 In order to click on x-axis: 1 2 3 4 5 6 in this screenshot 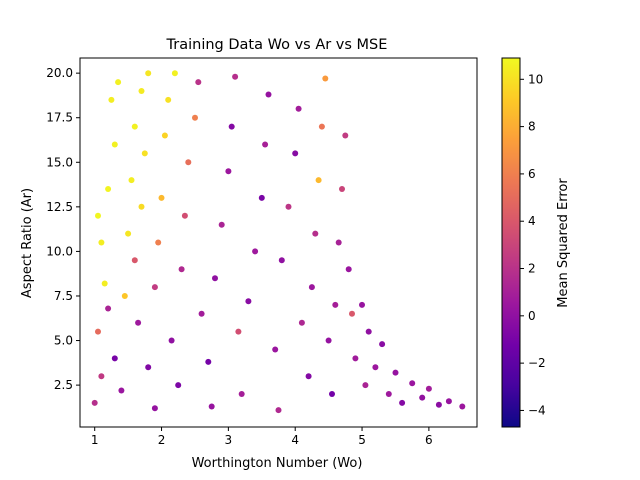, I will do `click(262, 437)`.